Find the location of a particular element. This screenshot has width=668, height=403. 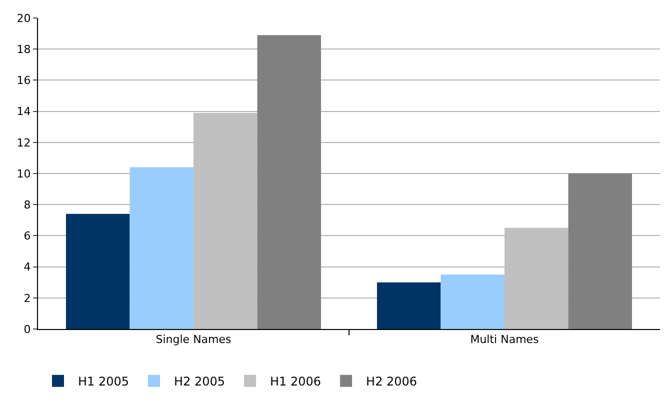

y-tick-label: 8 is located at coordinates (27, 205).